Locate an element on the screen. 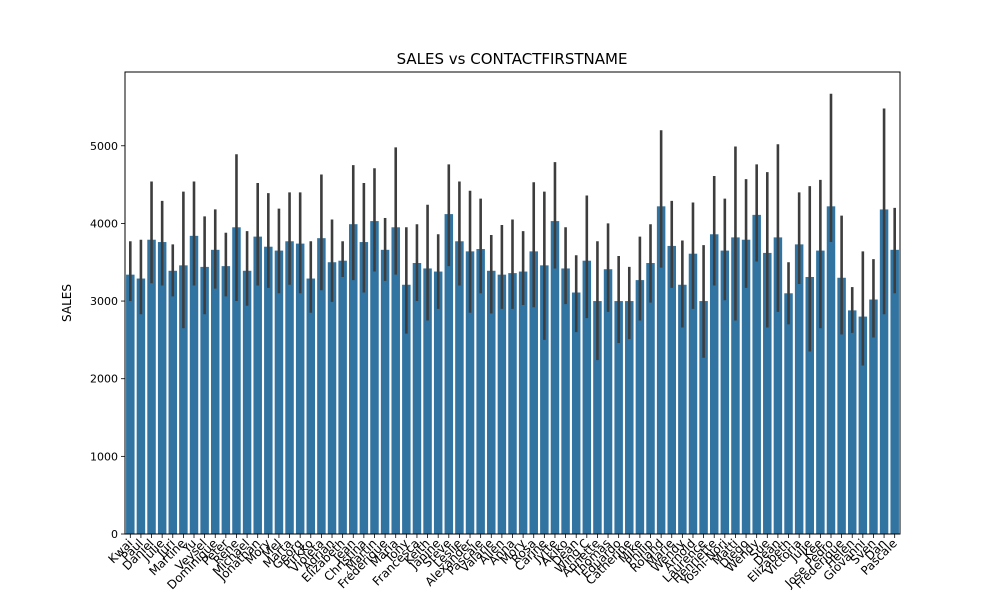 The image size is (1000, 600). y-tick-label: 2000 is located at coordinates (104, 379).